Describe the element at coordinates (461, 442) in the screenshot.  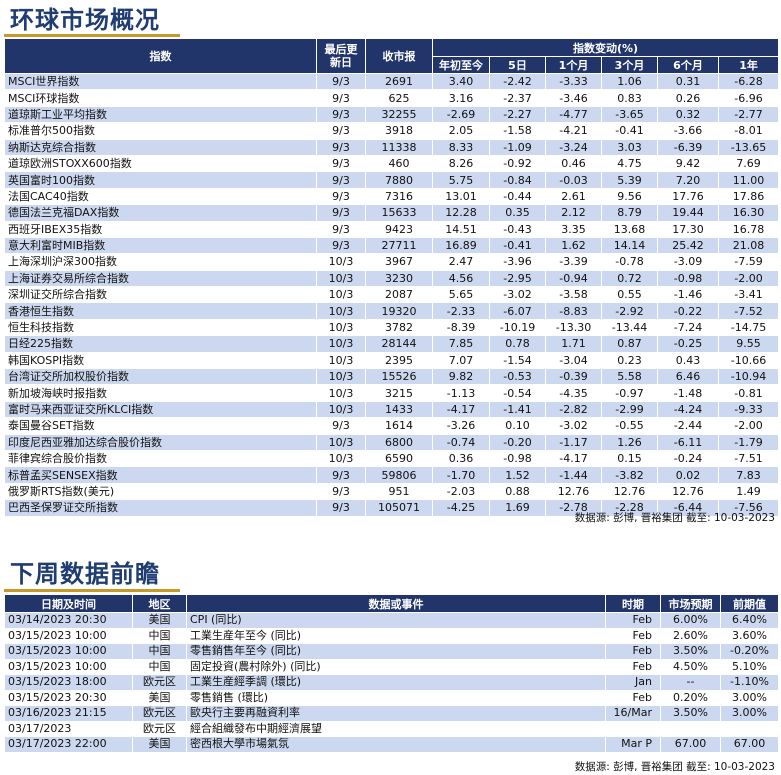
I see `ytd-cell: -0.74` at that location.